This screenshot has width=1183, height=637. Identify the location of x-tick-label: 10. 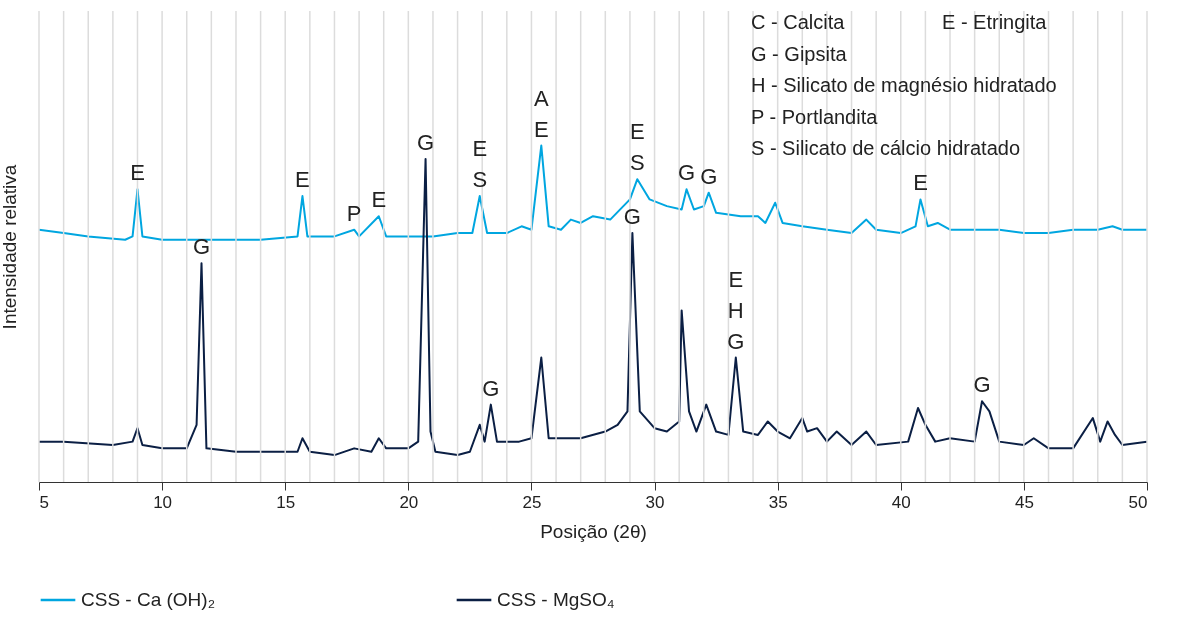
(163, 502).